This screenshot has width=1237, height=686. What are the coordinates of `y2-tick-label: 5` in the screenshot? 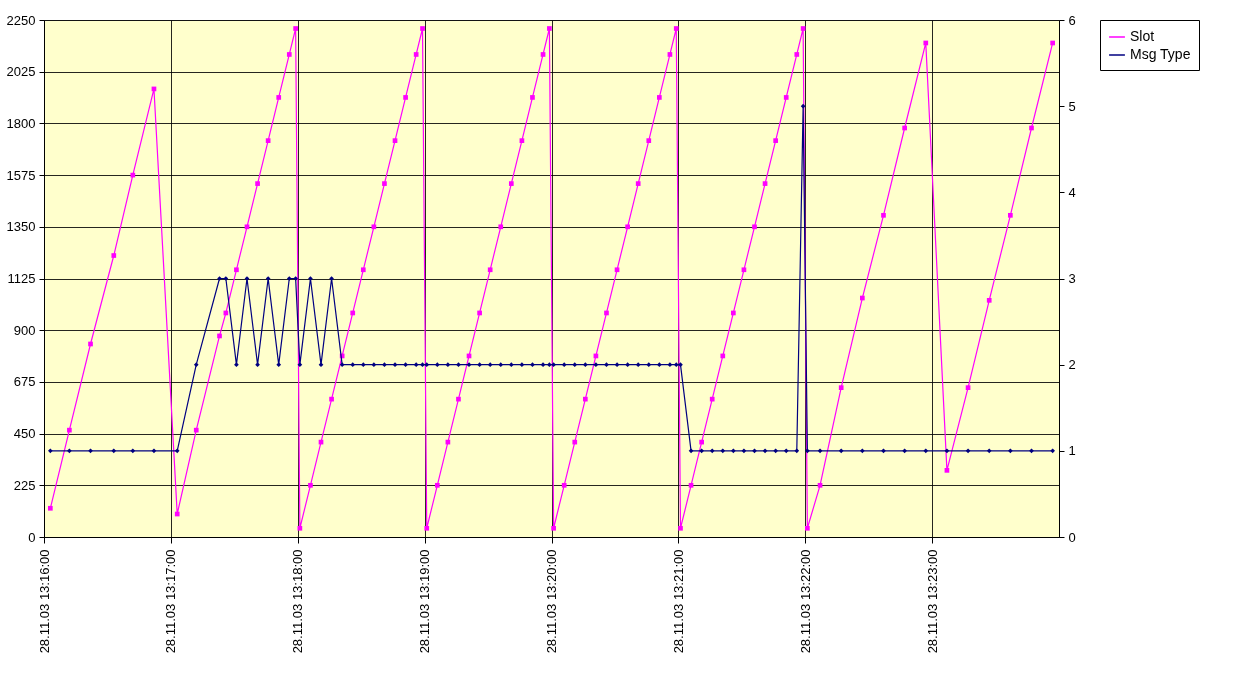 It's located at (1072, 106).